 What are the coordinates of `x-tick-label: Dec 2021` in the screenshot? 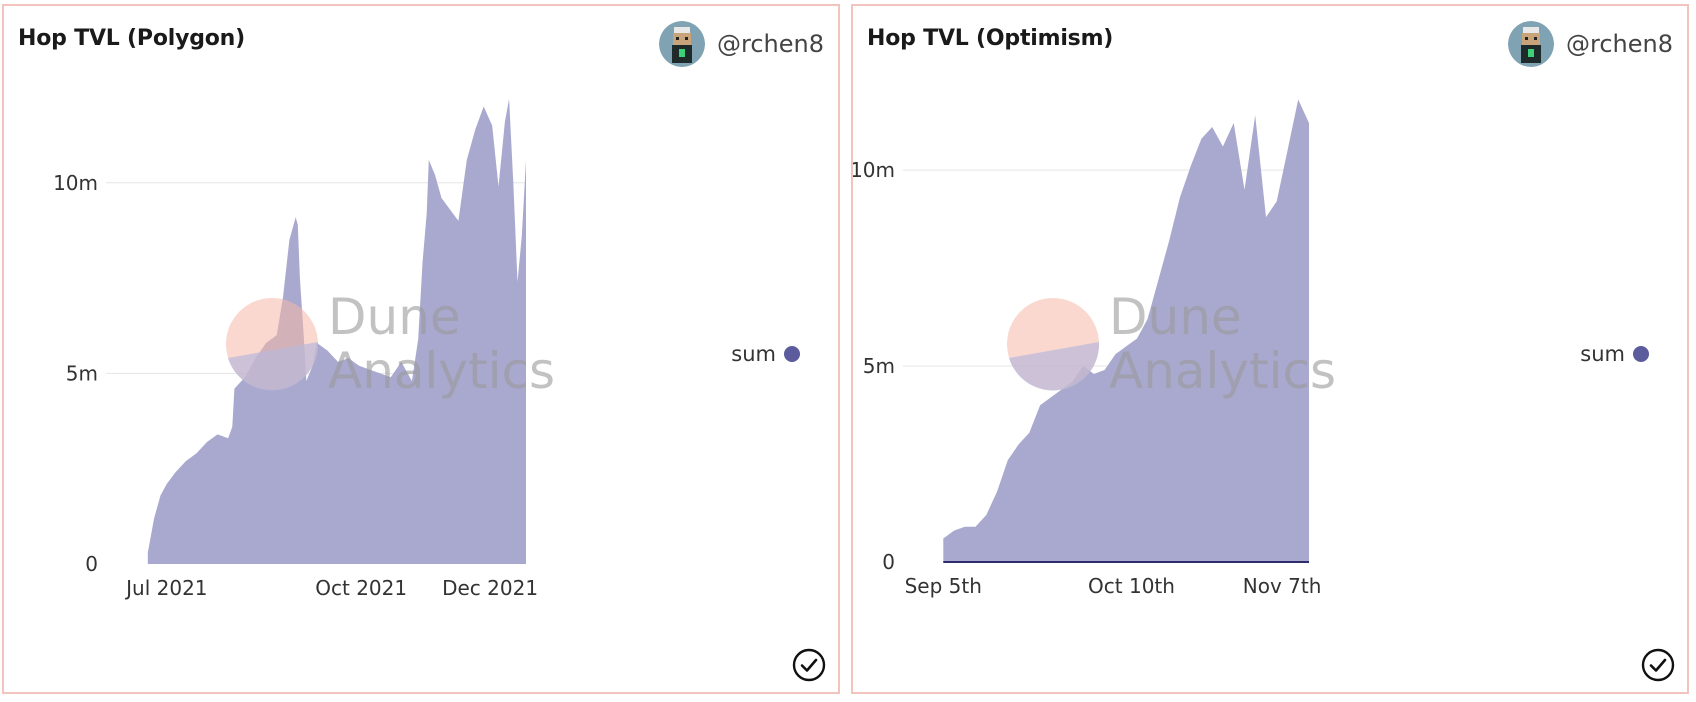 It's located at (490, 588).